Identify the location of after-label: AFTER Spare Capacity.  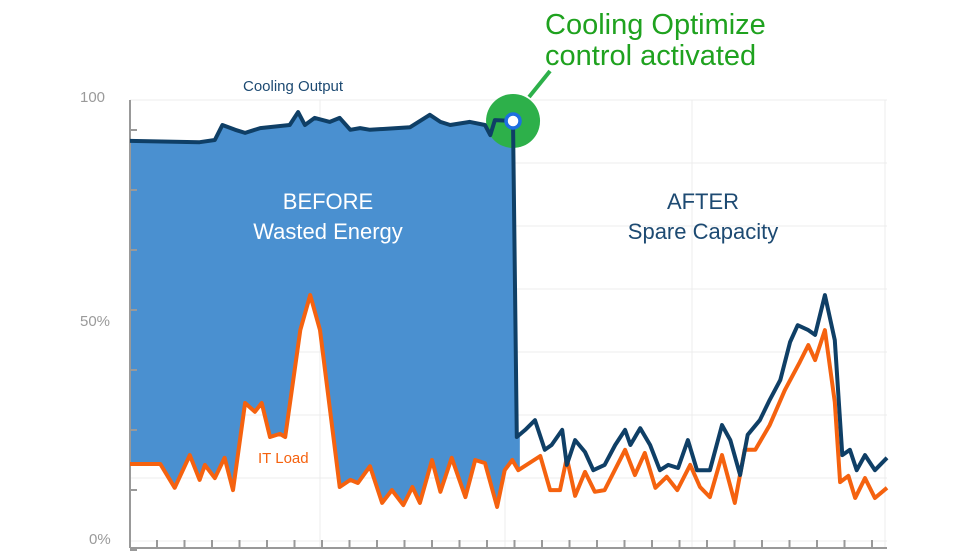
(703, 217).